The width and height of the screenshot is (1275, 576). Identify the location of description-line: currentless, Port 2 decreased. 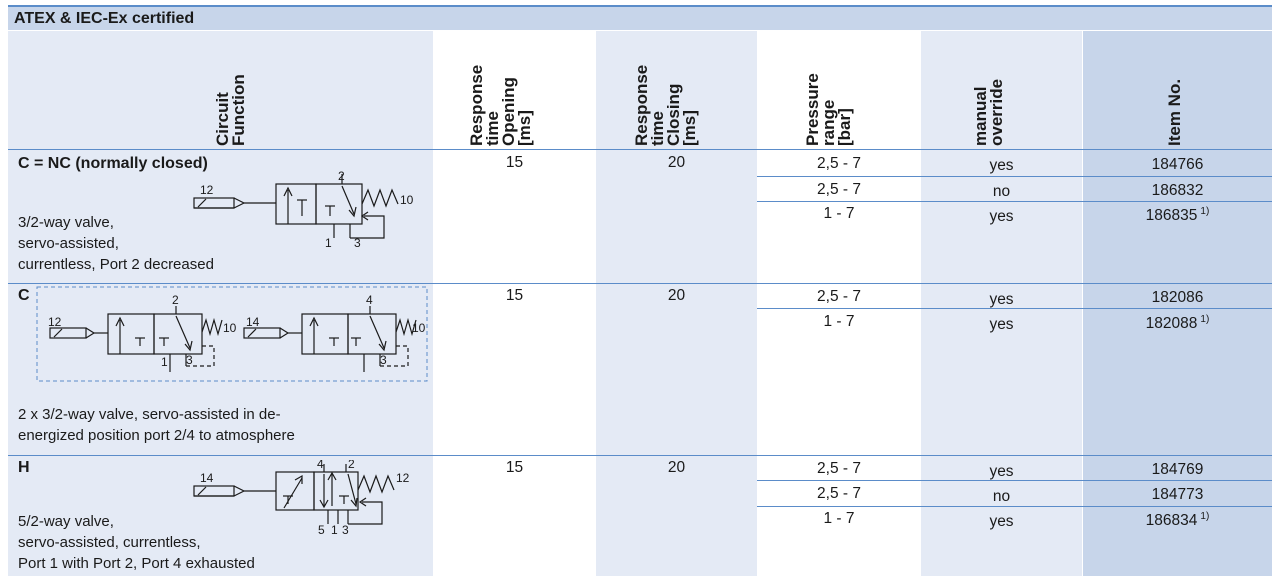
(116, 264).